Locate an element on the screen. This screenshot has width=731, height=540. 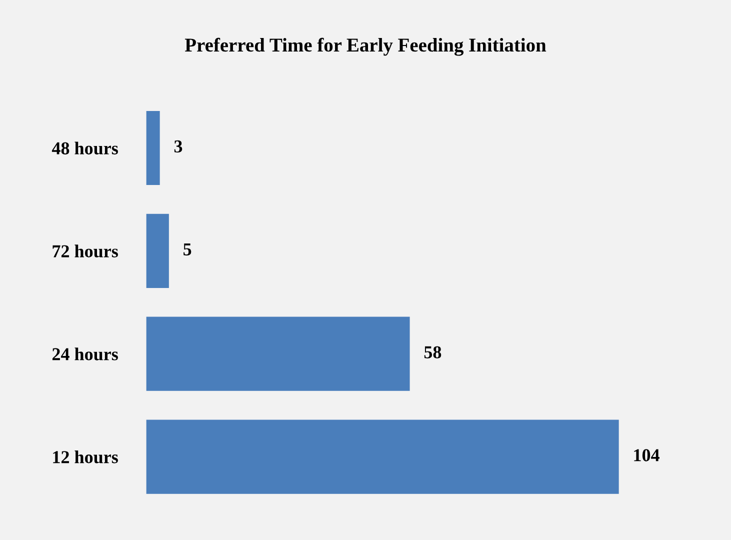
data-label: 58 is located at coordinates (433, 352).